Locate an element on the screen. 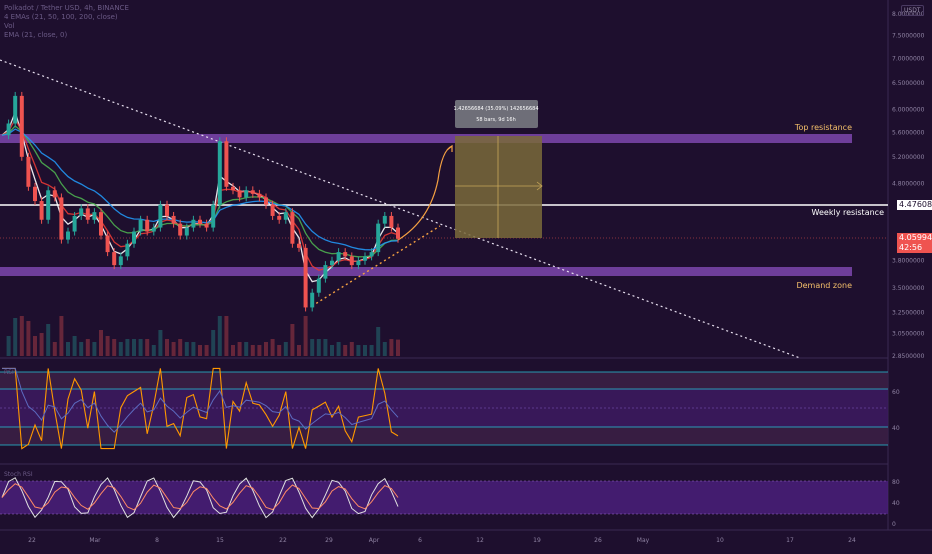 This screenshot has height=554, width=932. time-tick-label: 26 is located at coordinates (598, 540).